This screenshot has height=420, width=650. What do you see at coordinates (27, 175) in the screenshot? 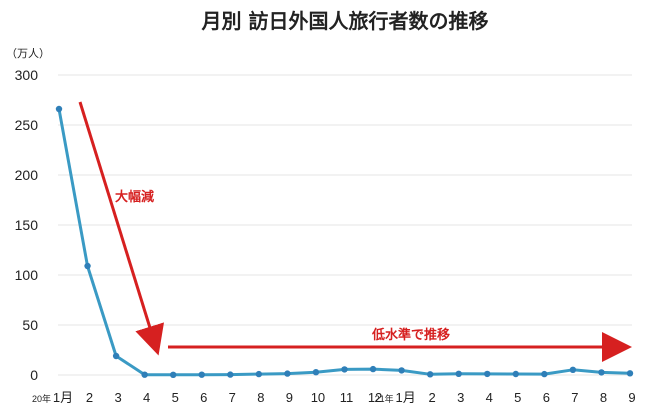
I see `y-tick-label: 200` at bounding box center [27, 175].